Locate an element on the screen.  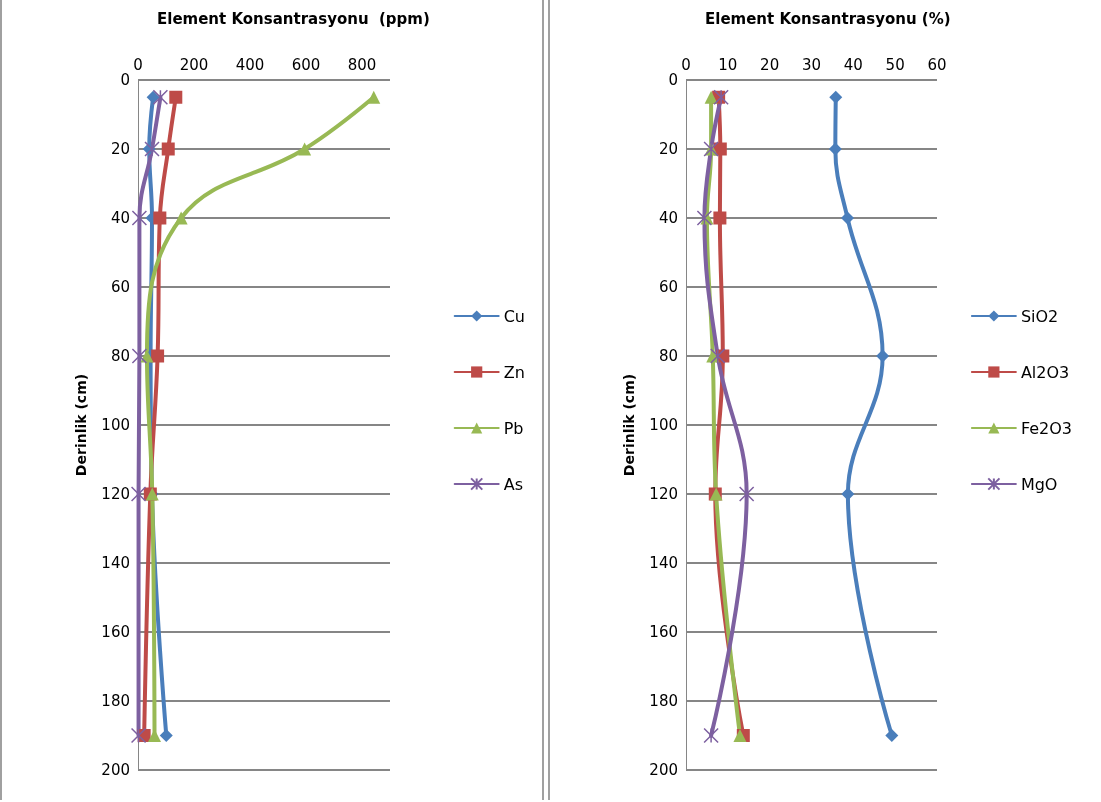
x-tick-label: 60 is located at coordinates (937, 64).